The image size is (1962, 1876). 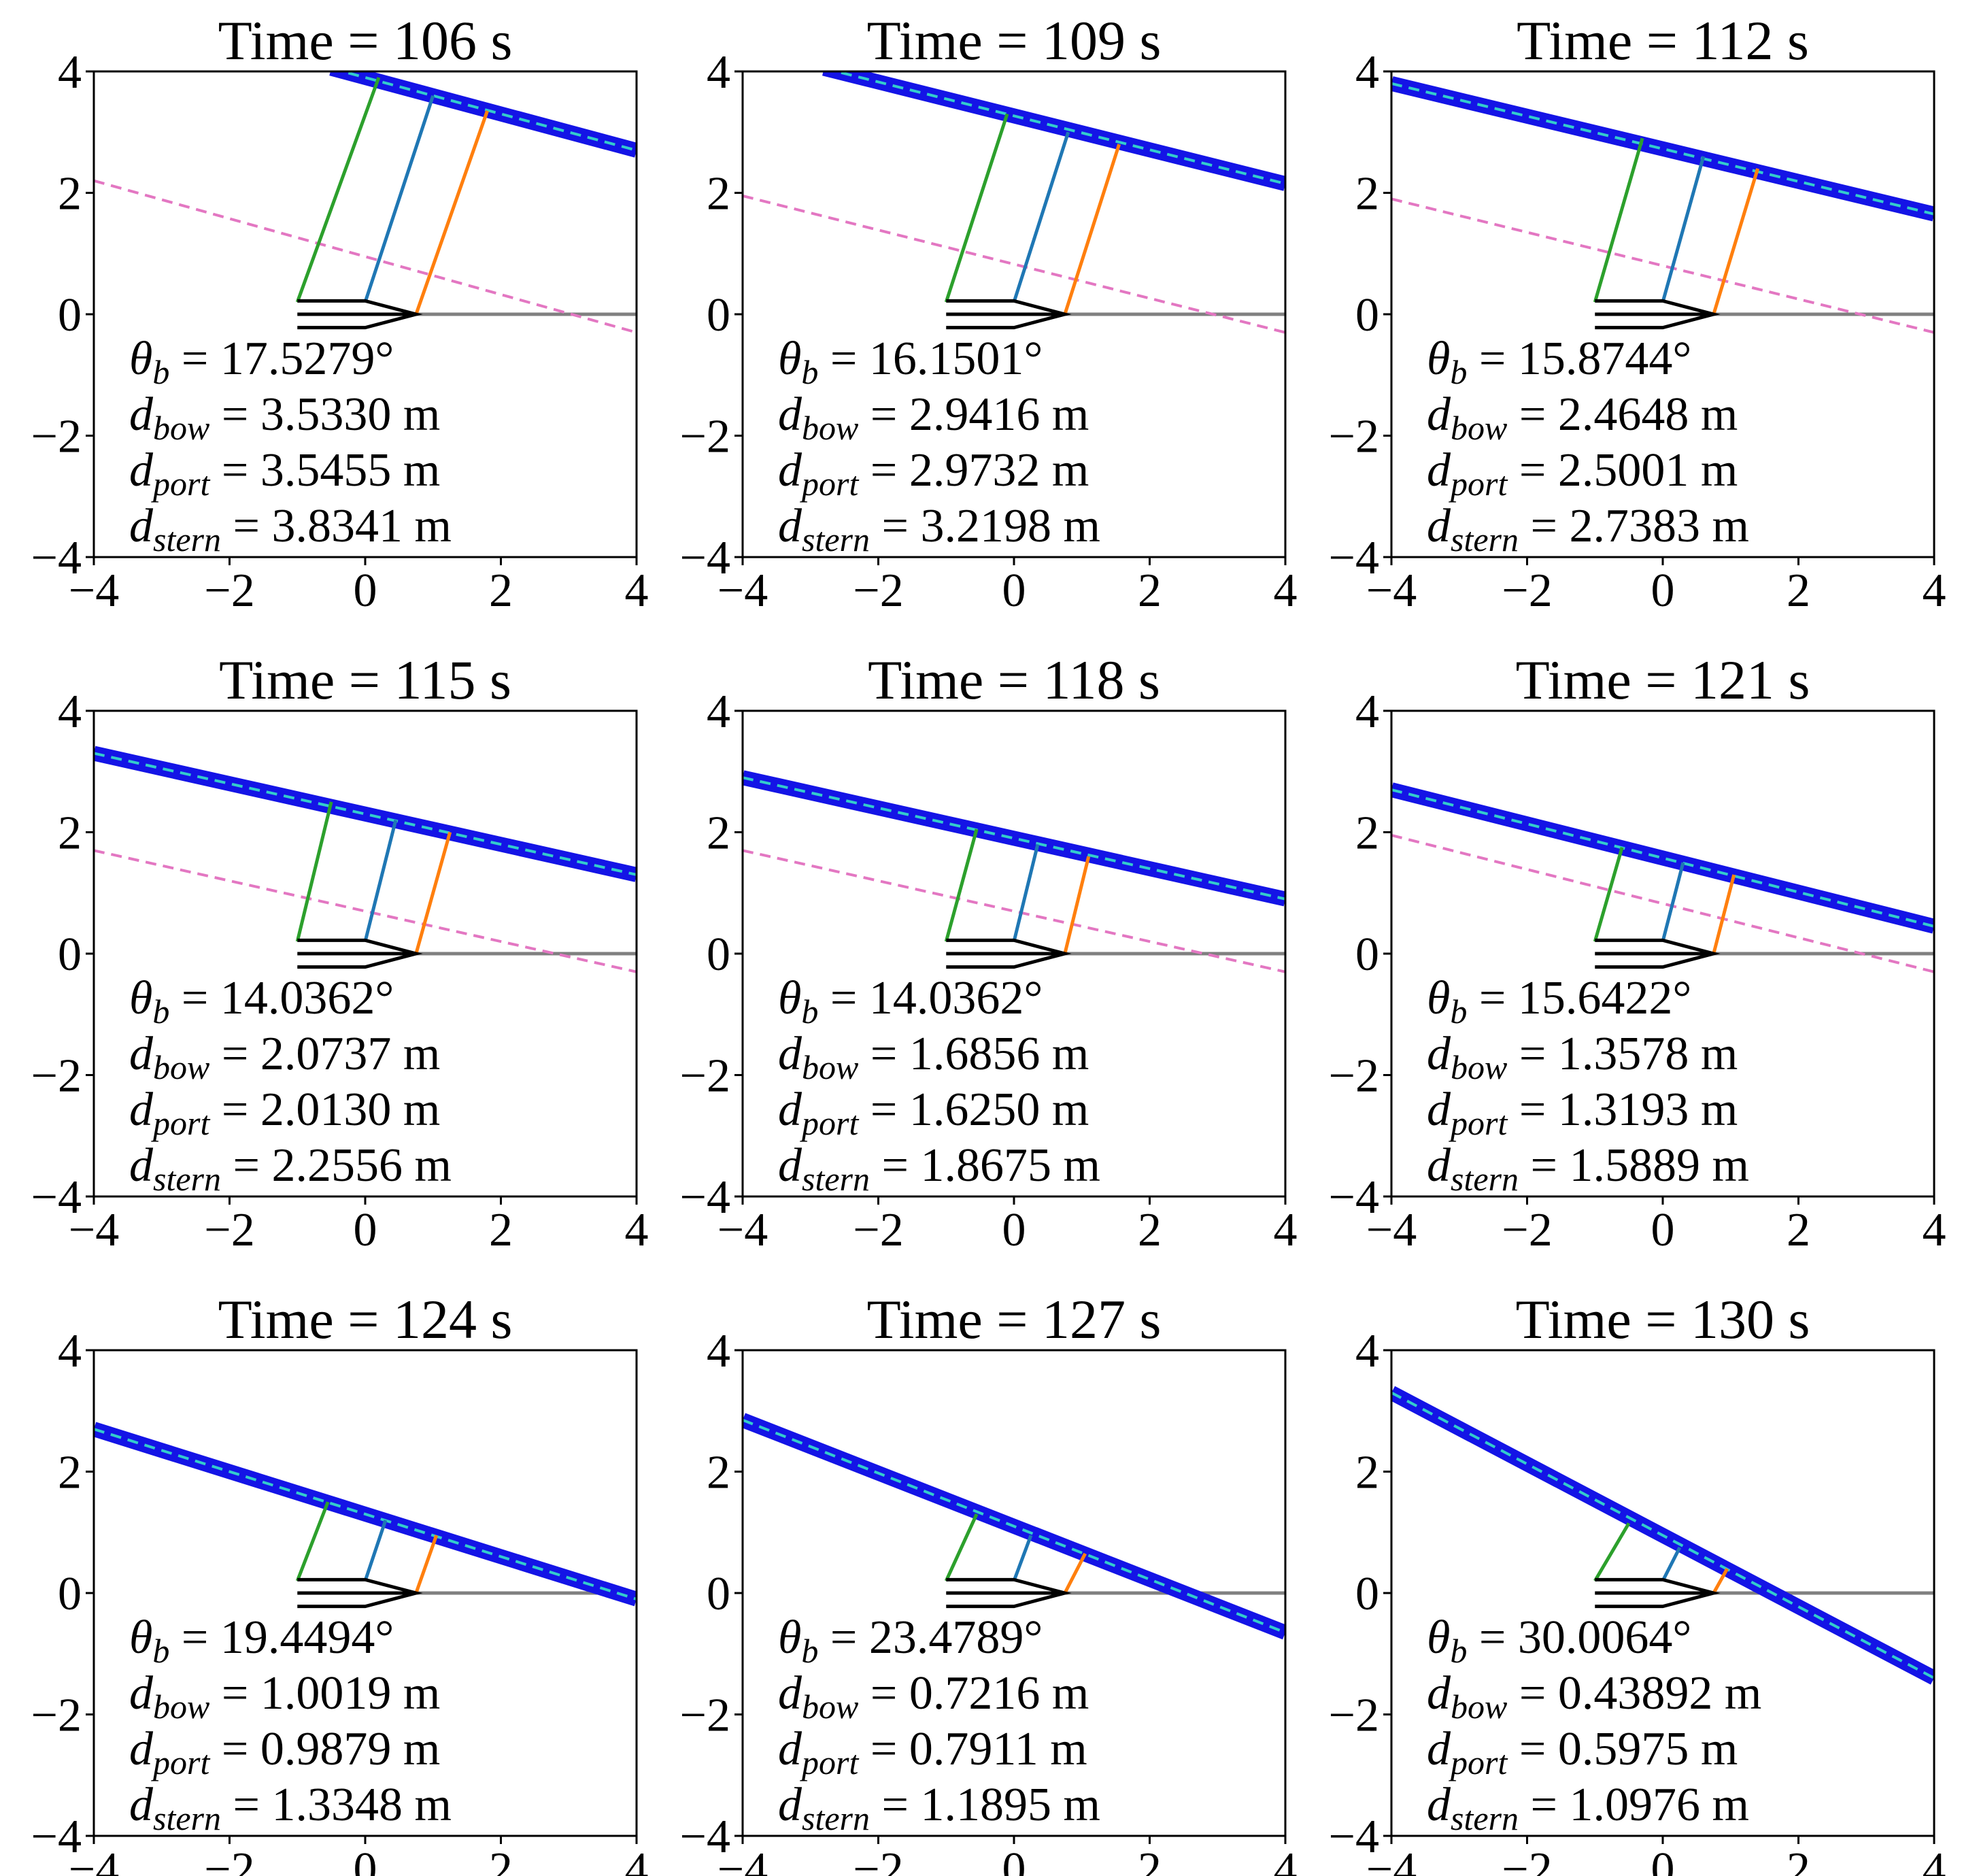 I want to click on panel-title: Time = 109 s, so click(x=1015, y=40).